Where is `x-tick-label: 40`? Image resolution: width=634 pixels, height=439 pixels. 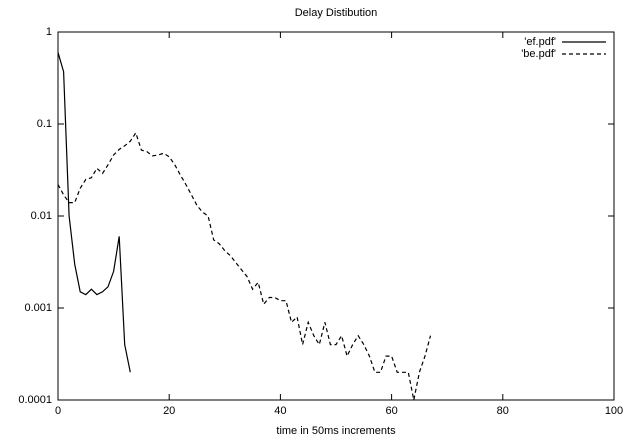
x-tick-label: 40 is located at coordinates (280, 411).